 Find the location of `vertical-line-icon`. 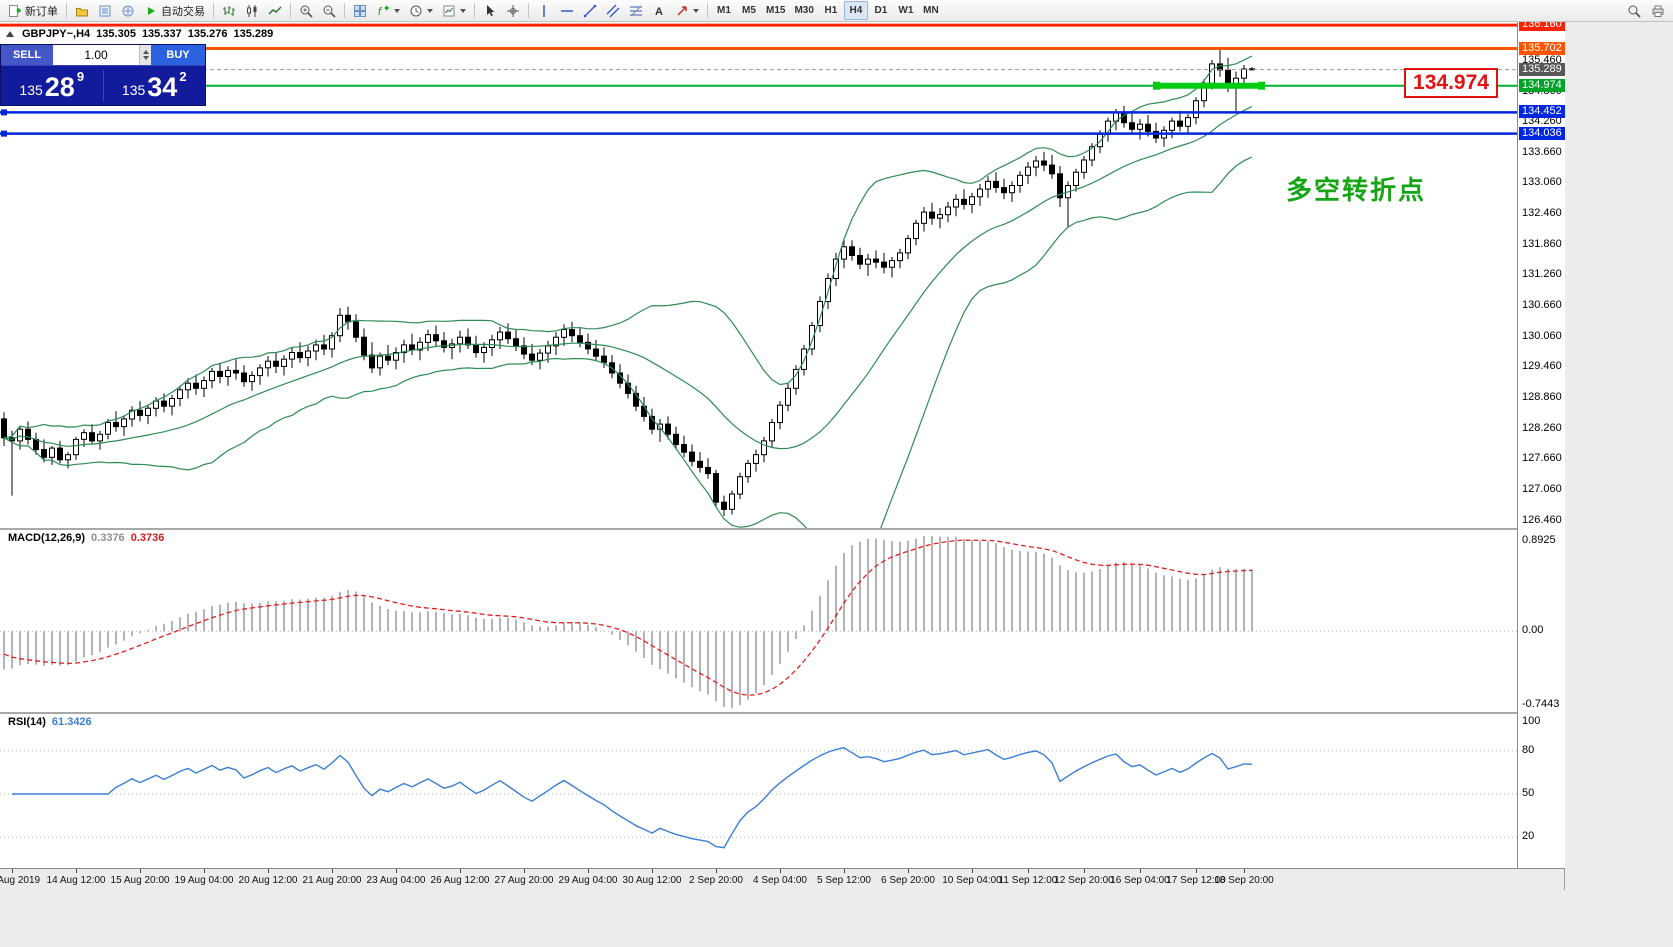

vertical-line-icon is located at coordinates (544, 11).